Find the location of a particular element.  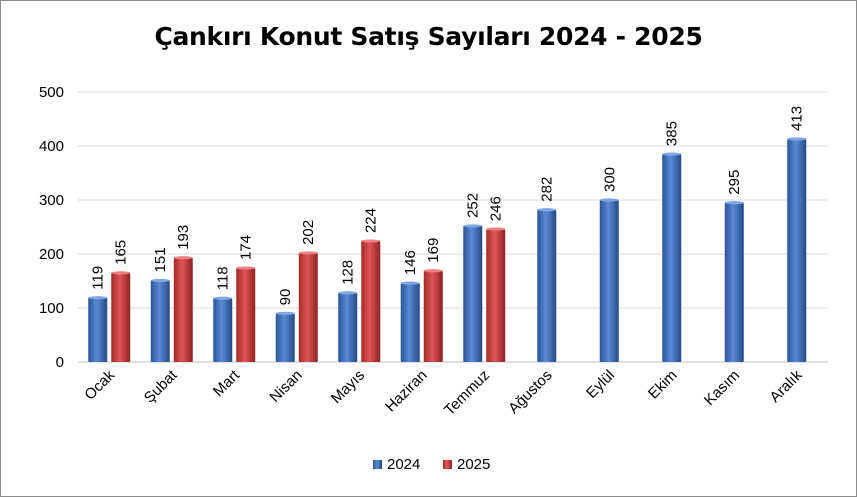

x-tick-label: Haziran is located at coordinates (406, 391).